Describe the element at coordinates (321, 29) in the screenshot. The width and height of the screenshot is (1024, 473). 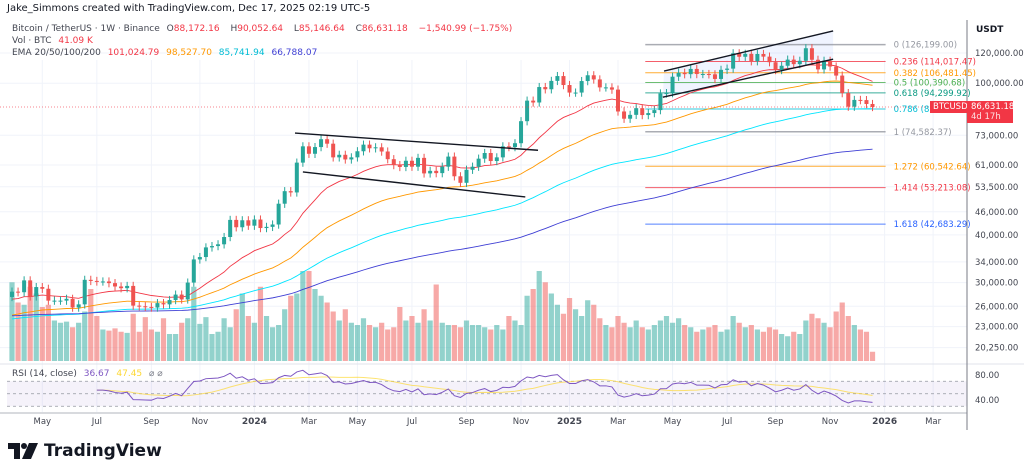
I see `low-value: 85,146.64` at that location.